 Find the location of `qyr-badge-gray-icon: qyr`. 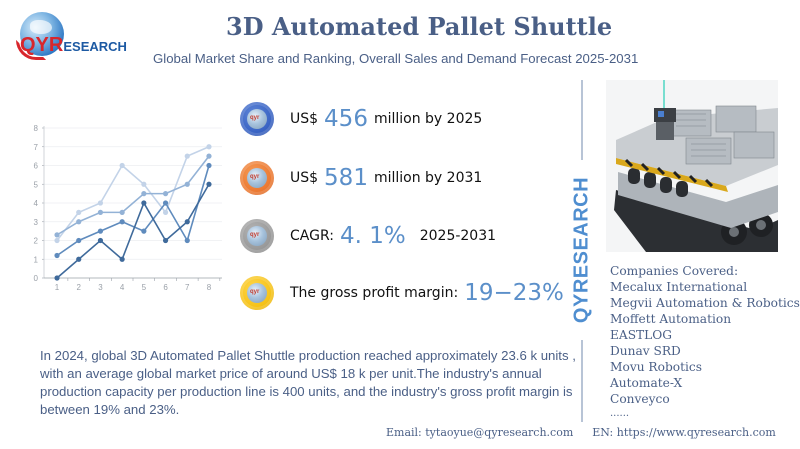

qyr-badge-gray-icon: qyr is located at coordinates (257, 236).